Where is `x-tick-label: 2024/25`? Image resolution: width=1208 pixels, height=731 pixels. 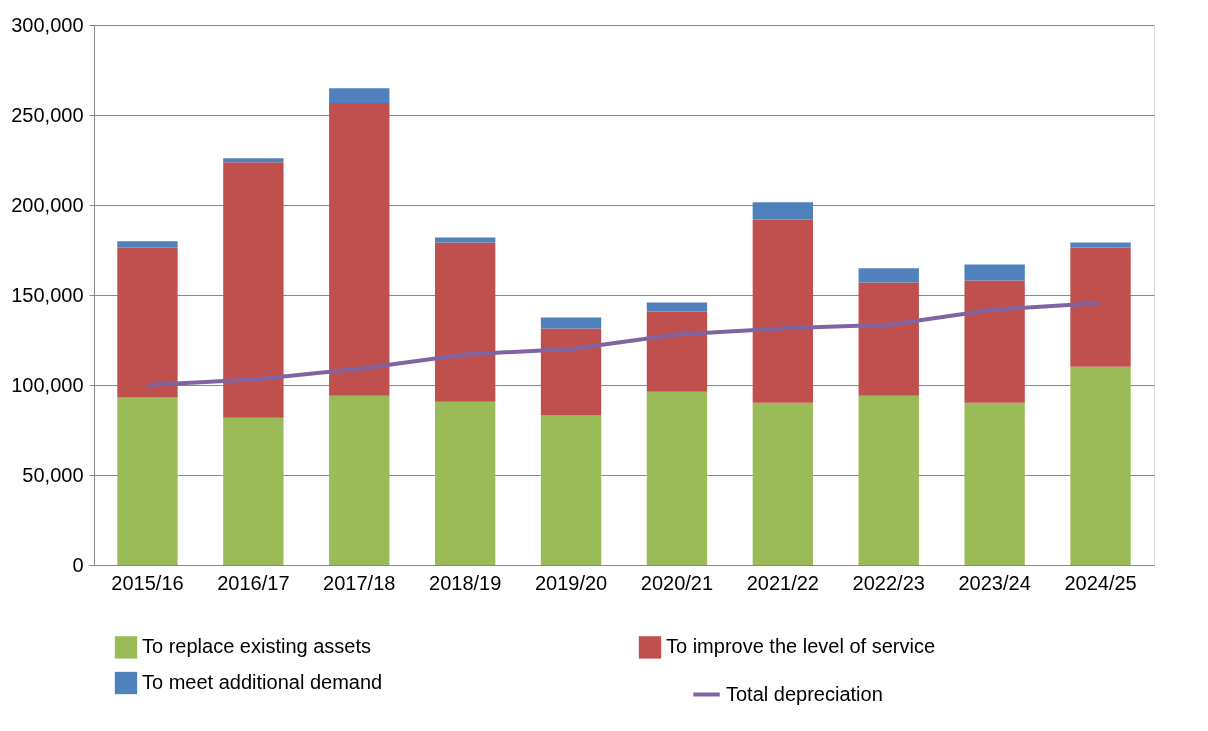 x-tick-label: 2024/25 is located at coordinates (1100, 582).